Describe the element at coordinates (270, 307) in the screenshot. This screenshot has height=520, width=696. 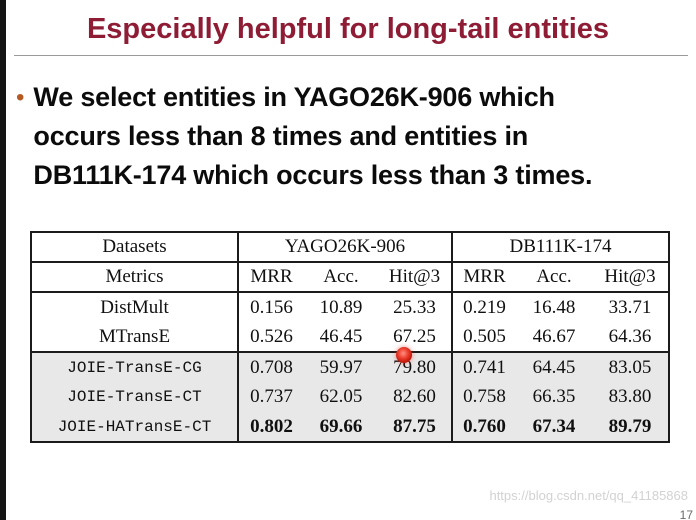
I see `table-cell: 0.156` at that location.